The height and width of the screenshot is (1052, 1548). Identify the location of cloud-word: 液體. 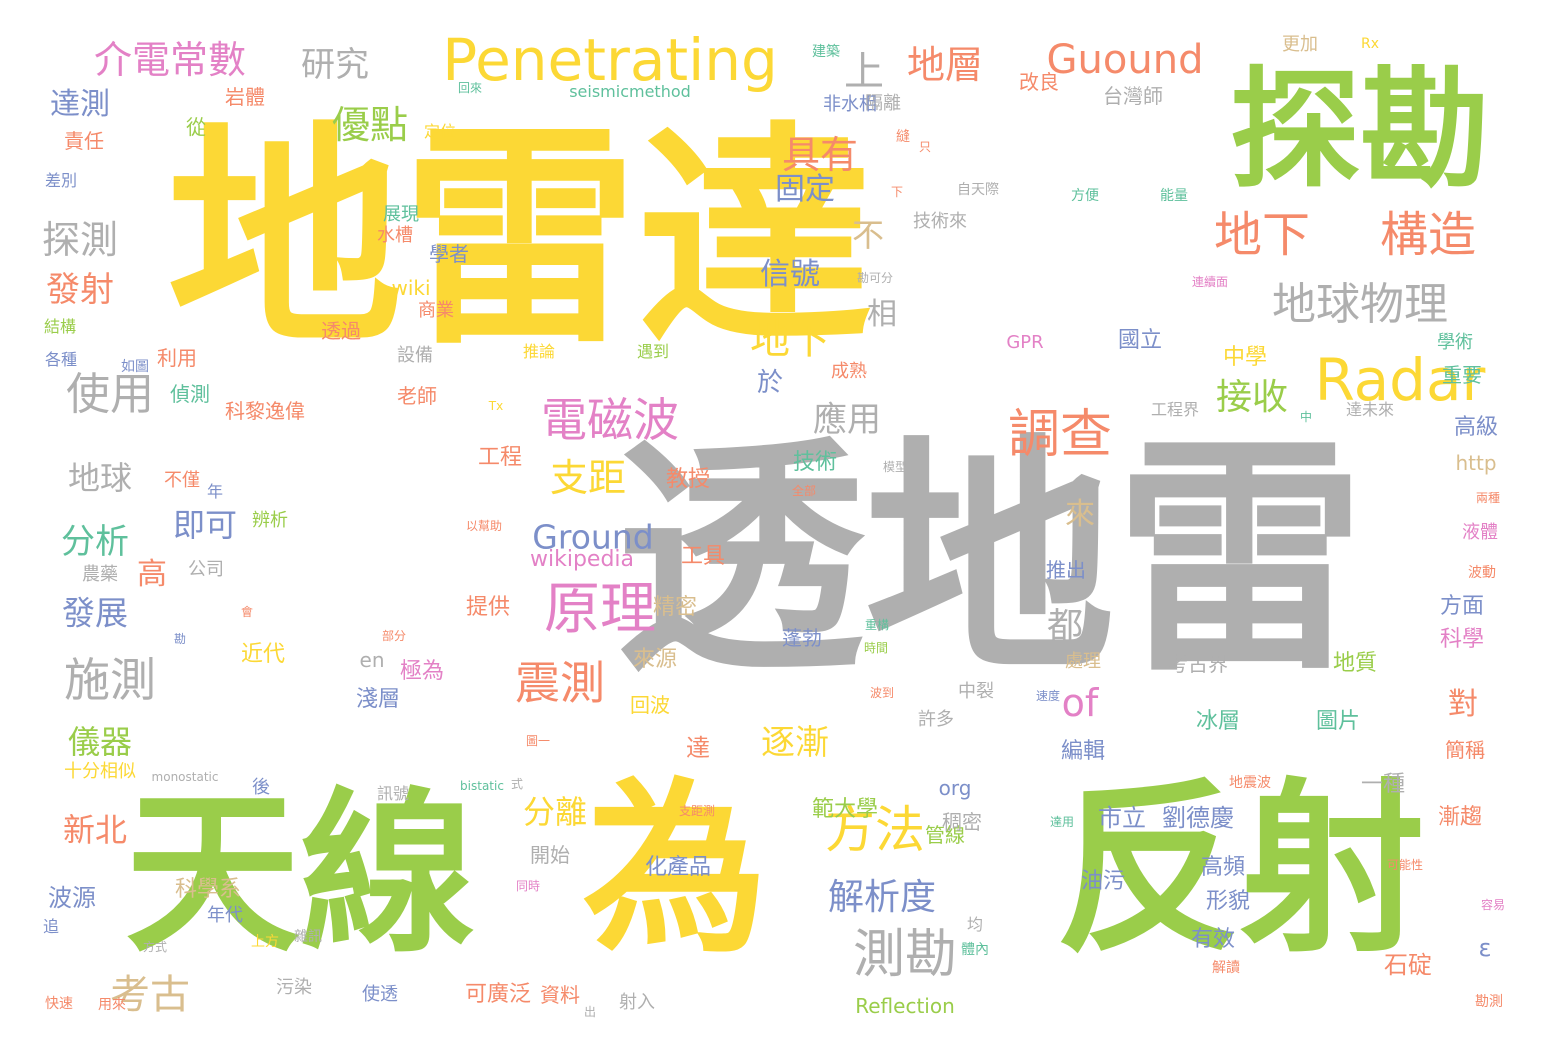
(1480, 532).